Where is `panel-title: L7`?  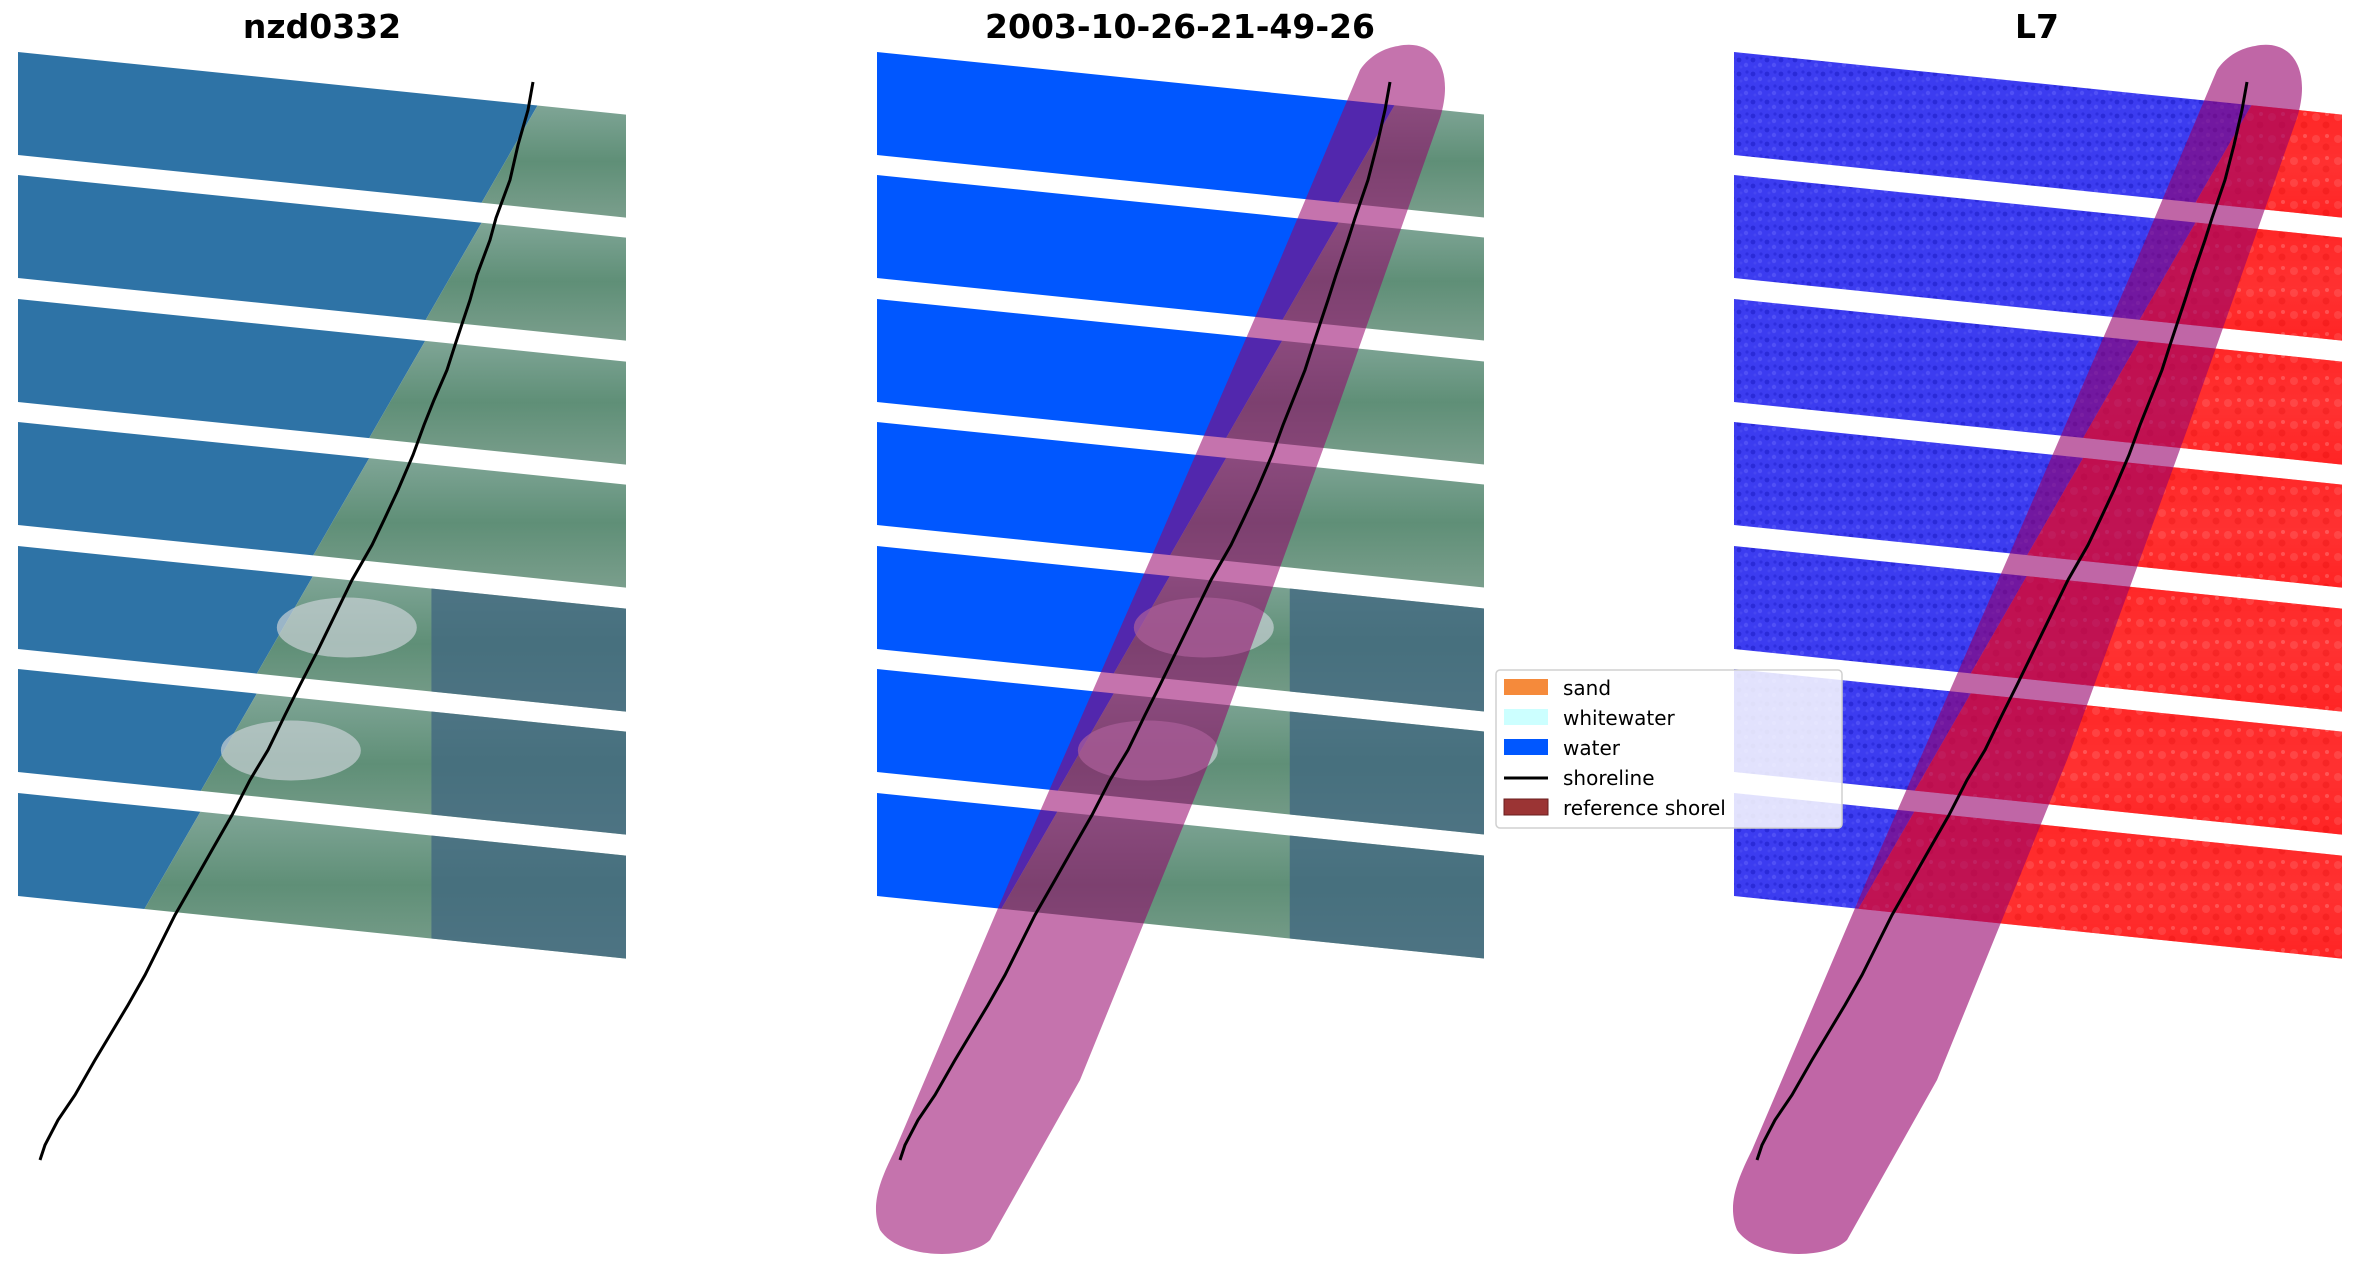
panel-title: L7 is located at coordinates (2037, 26).